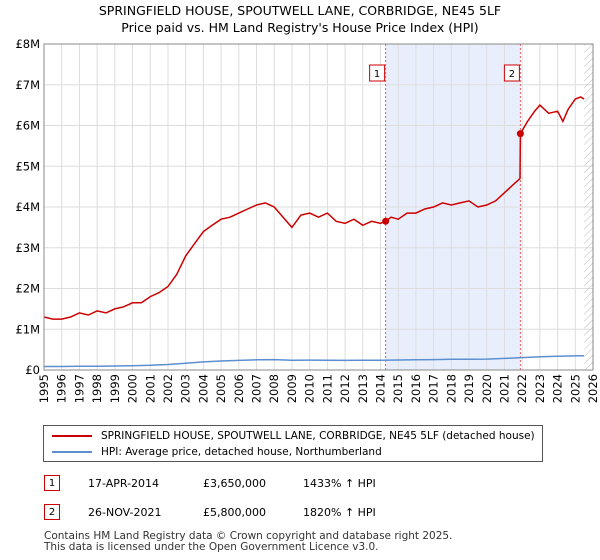 Image resolution: width=600 pixels, height=560 pixels. What do you see at coordinates (27, 44) in the screenshot?
I see `y-tick-label: £8M` at bounding box center [27, 44].